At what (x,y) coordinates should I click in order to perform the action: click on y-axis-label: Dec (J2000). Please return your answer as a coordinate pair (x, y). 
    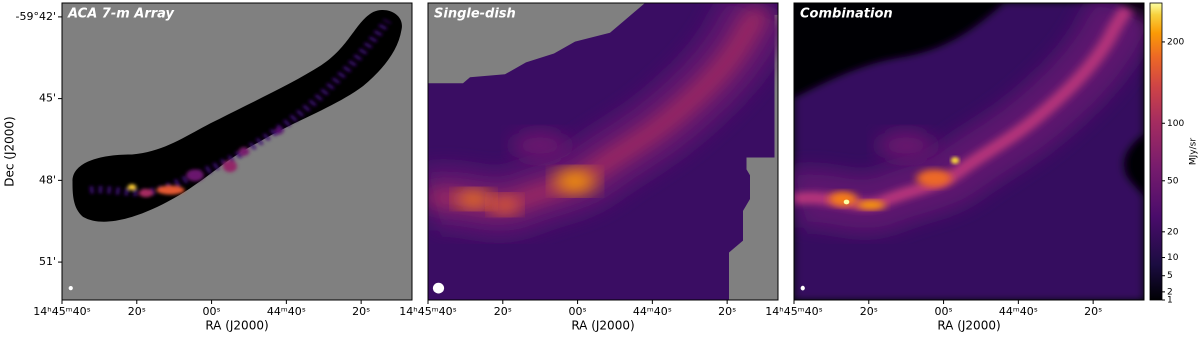
    Looking at the image, I should click on (10, 151).